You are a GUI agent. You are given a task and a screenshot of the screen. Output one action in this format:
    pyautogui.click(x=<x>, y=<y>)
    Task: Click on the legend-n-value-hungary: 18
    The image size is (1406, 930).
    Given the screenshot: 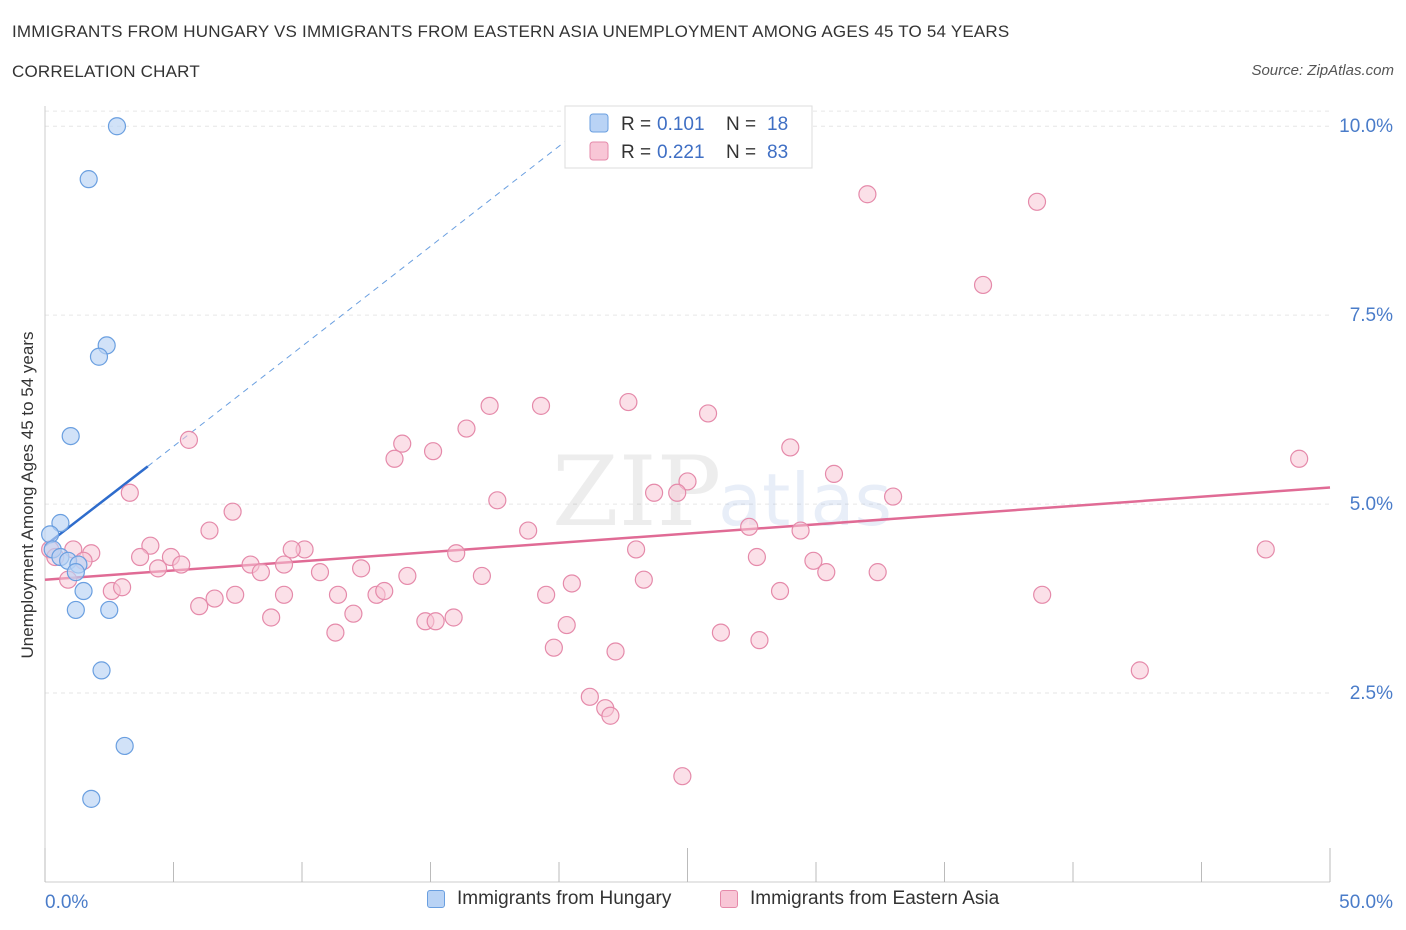 What is the action you would take?
    pyautogui.click(x=777, y=124)
    